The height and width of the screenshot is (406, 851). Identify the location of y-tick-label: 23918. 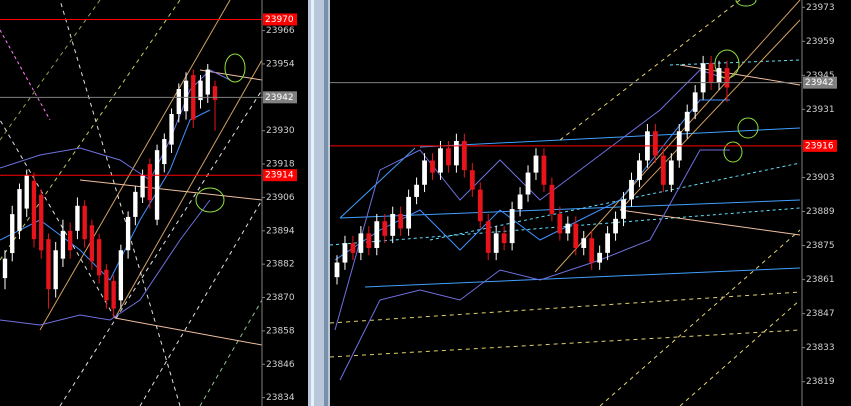
(280, 165).